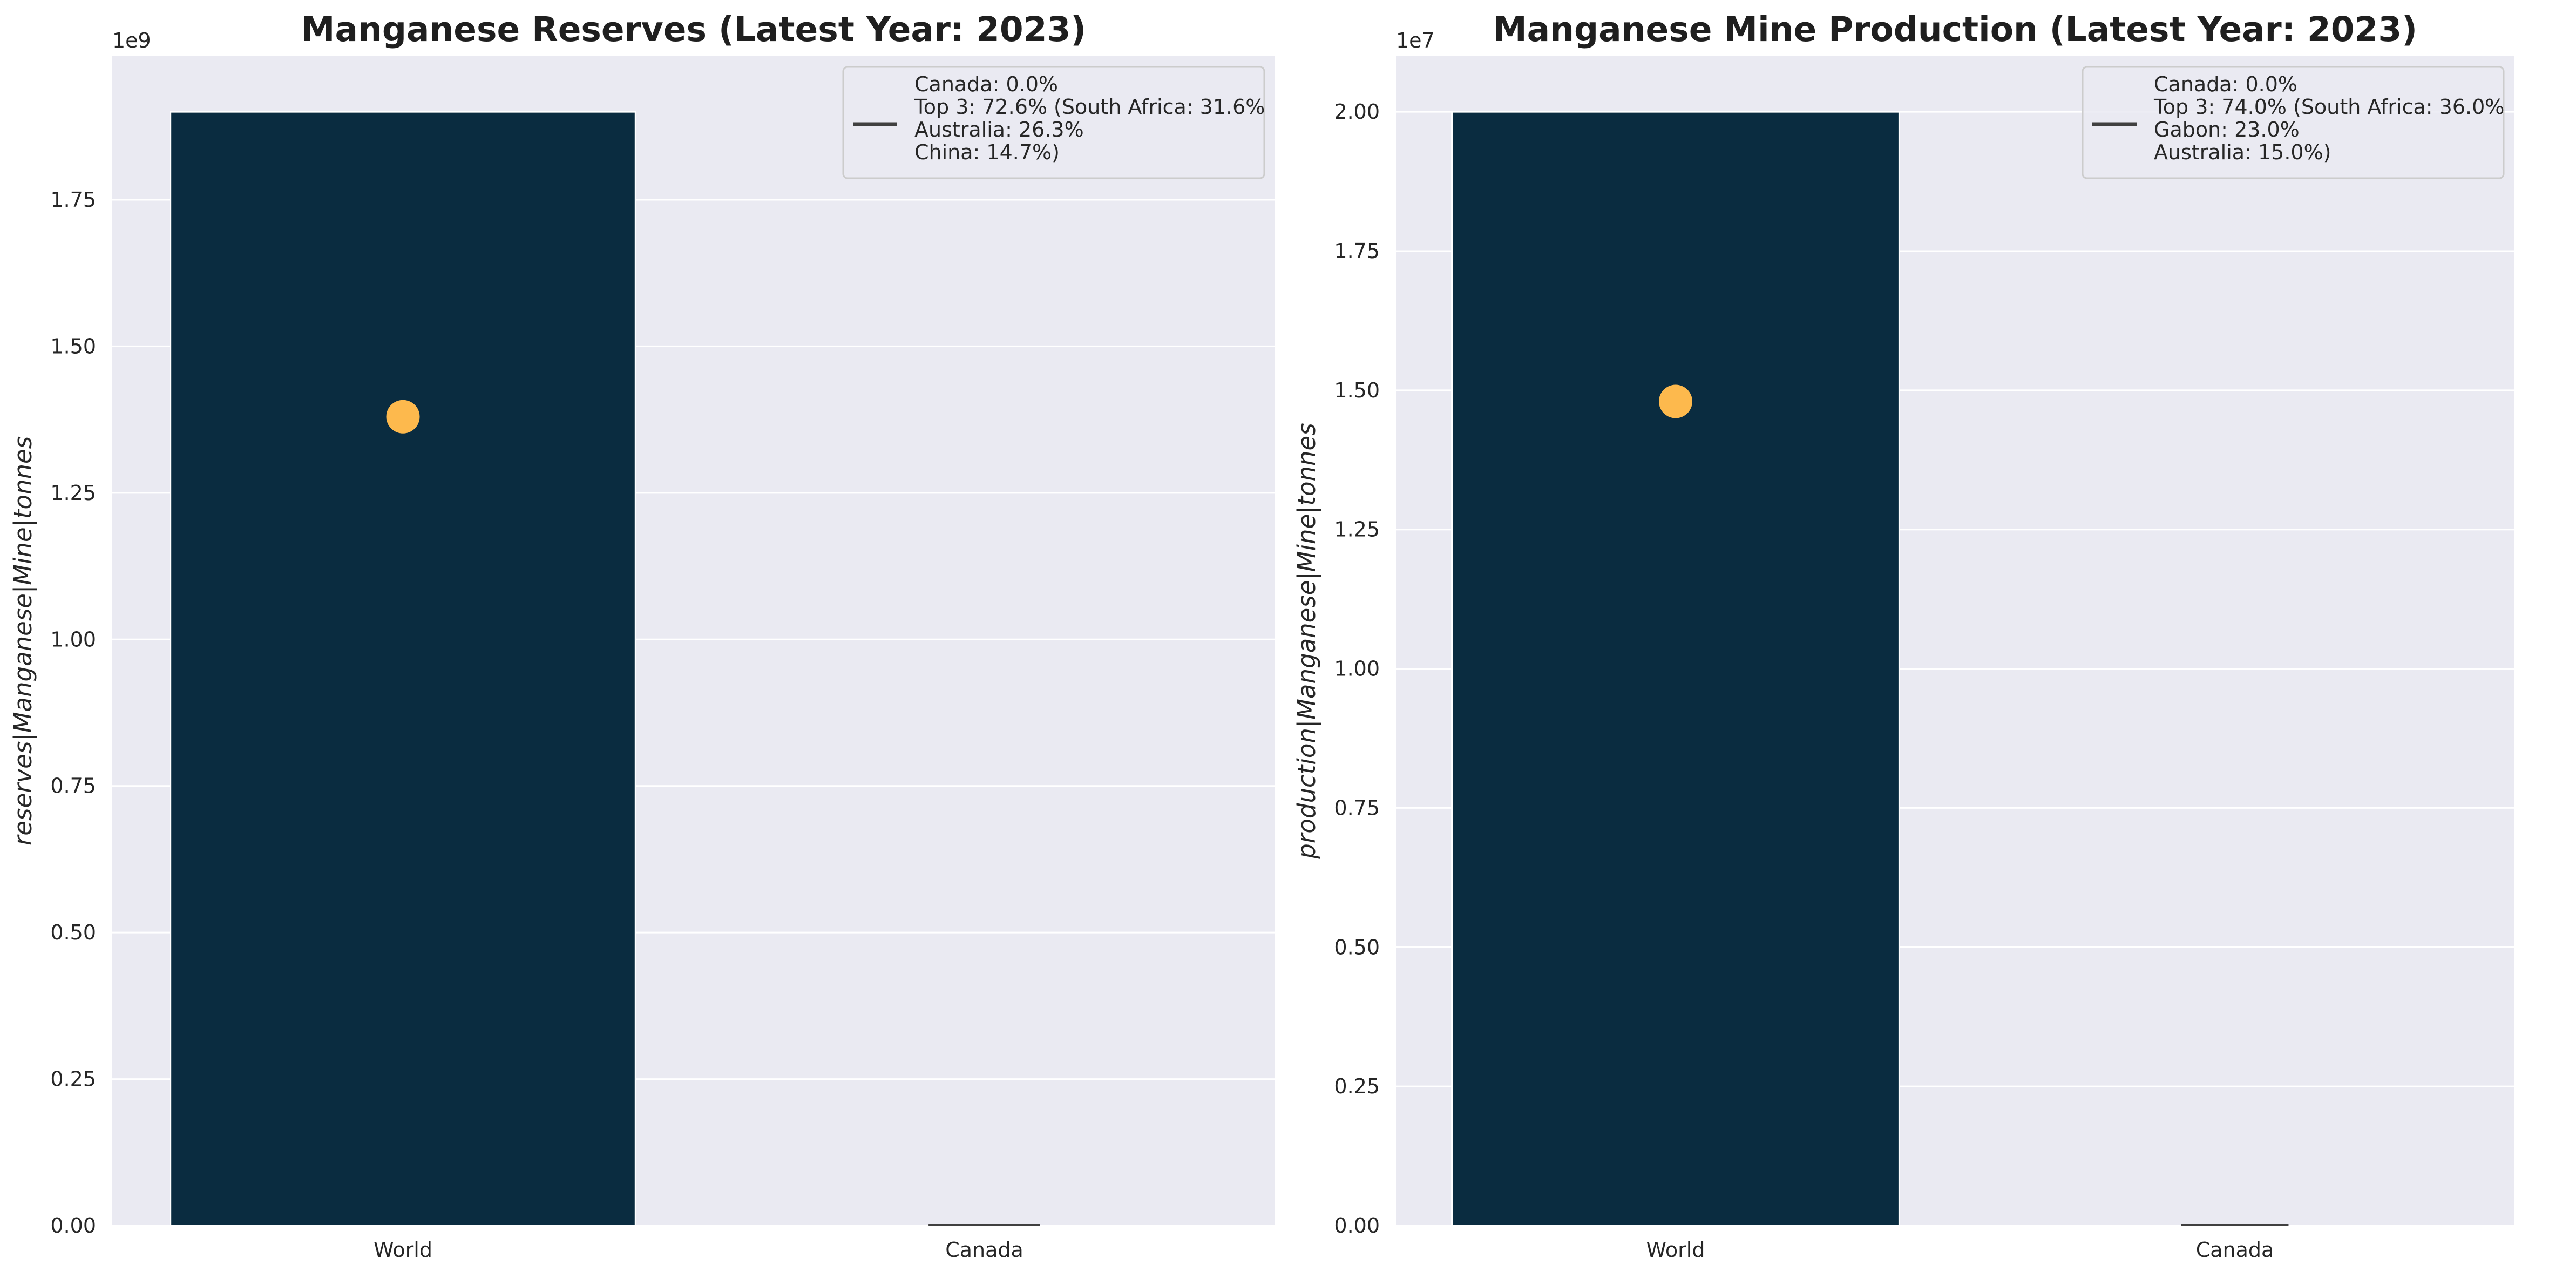  What do you see at coordinates (73, 786) in the screenshot?
I see `reserves-ytick-label: 0.75` at bounding box center [73, 786].